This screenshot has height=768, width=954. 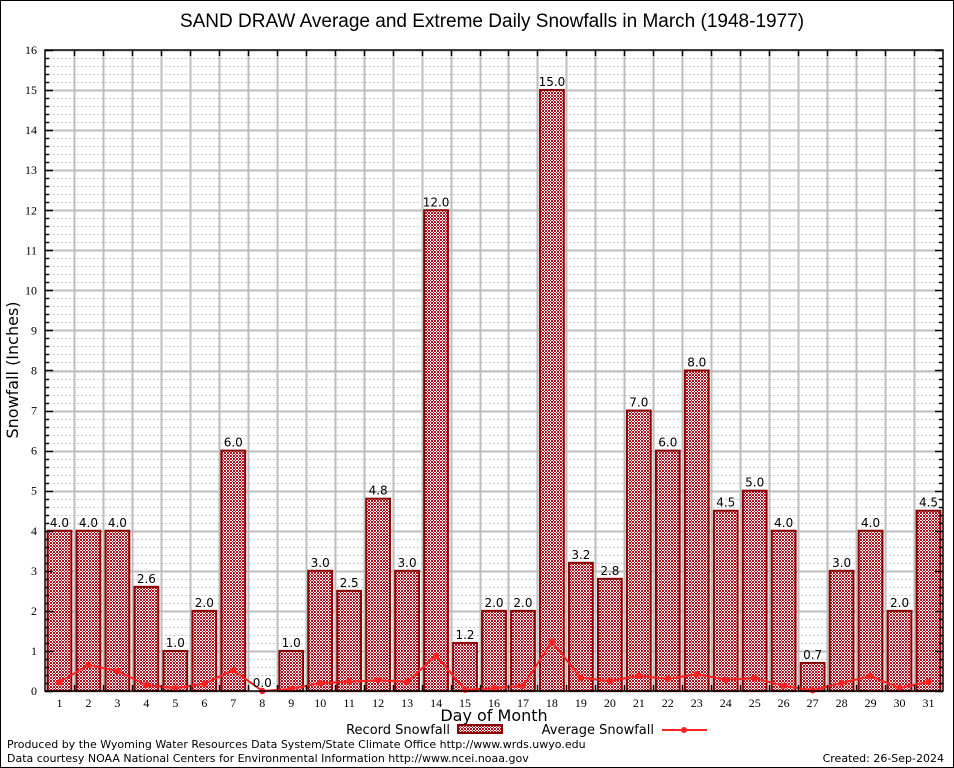 What do you see at coordinates (88, 523) in the screenshot?
I see `data-label-day-2: 4.0` at bounding box center [88, 523].